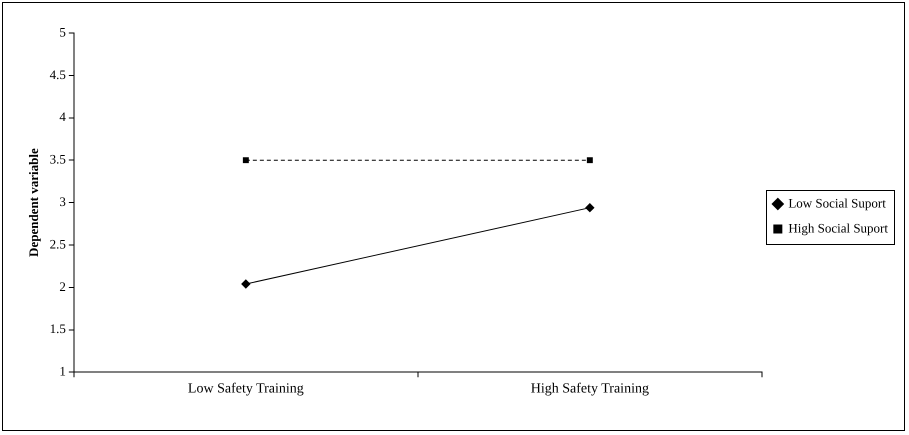  Describe the element at coordinates (246, 388) in the screenshot. I see `x-tick-label: Low Safety Training` at that location.